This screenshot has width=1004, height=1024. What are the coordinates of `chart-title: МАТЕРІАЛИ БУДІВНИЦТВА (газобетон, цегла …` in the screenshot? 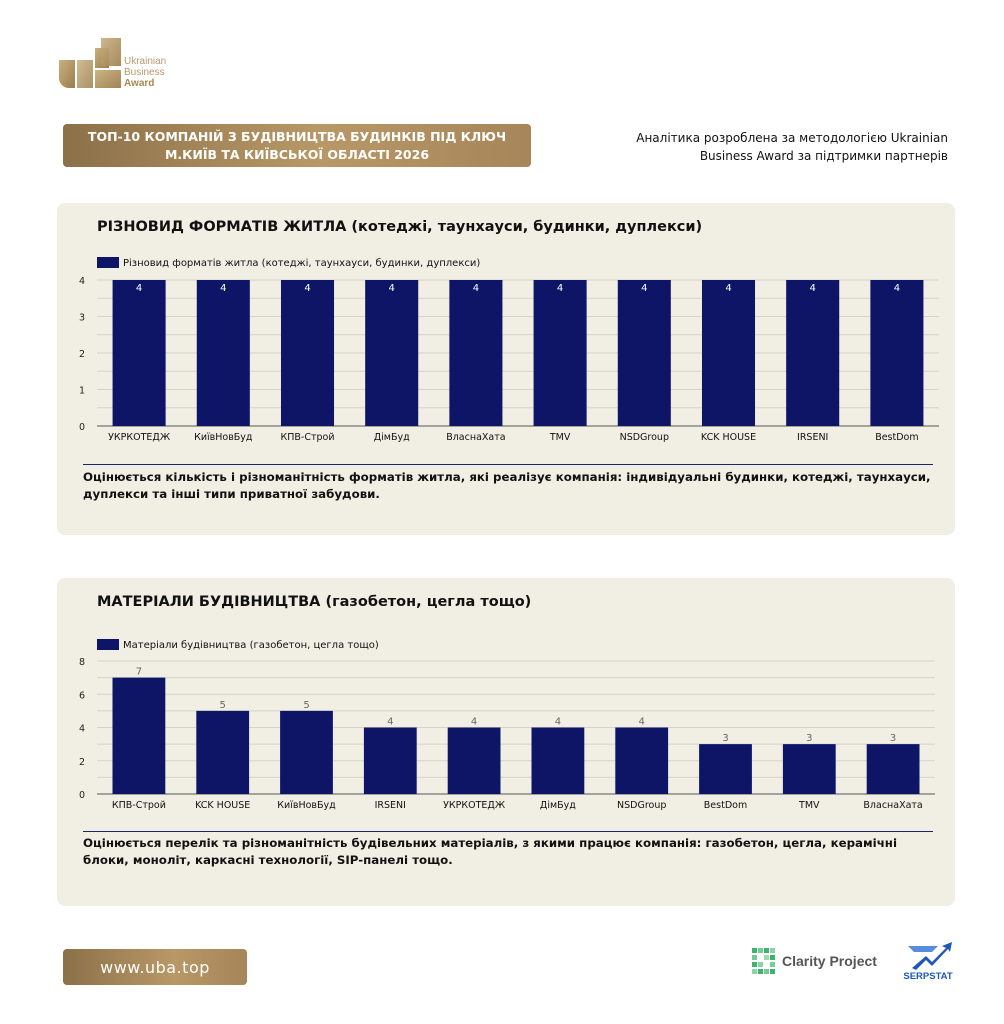 It's located at (314, 602).